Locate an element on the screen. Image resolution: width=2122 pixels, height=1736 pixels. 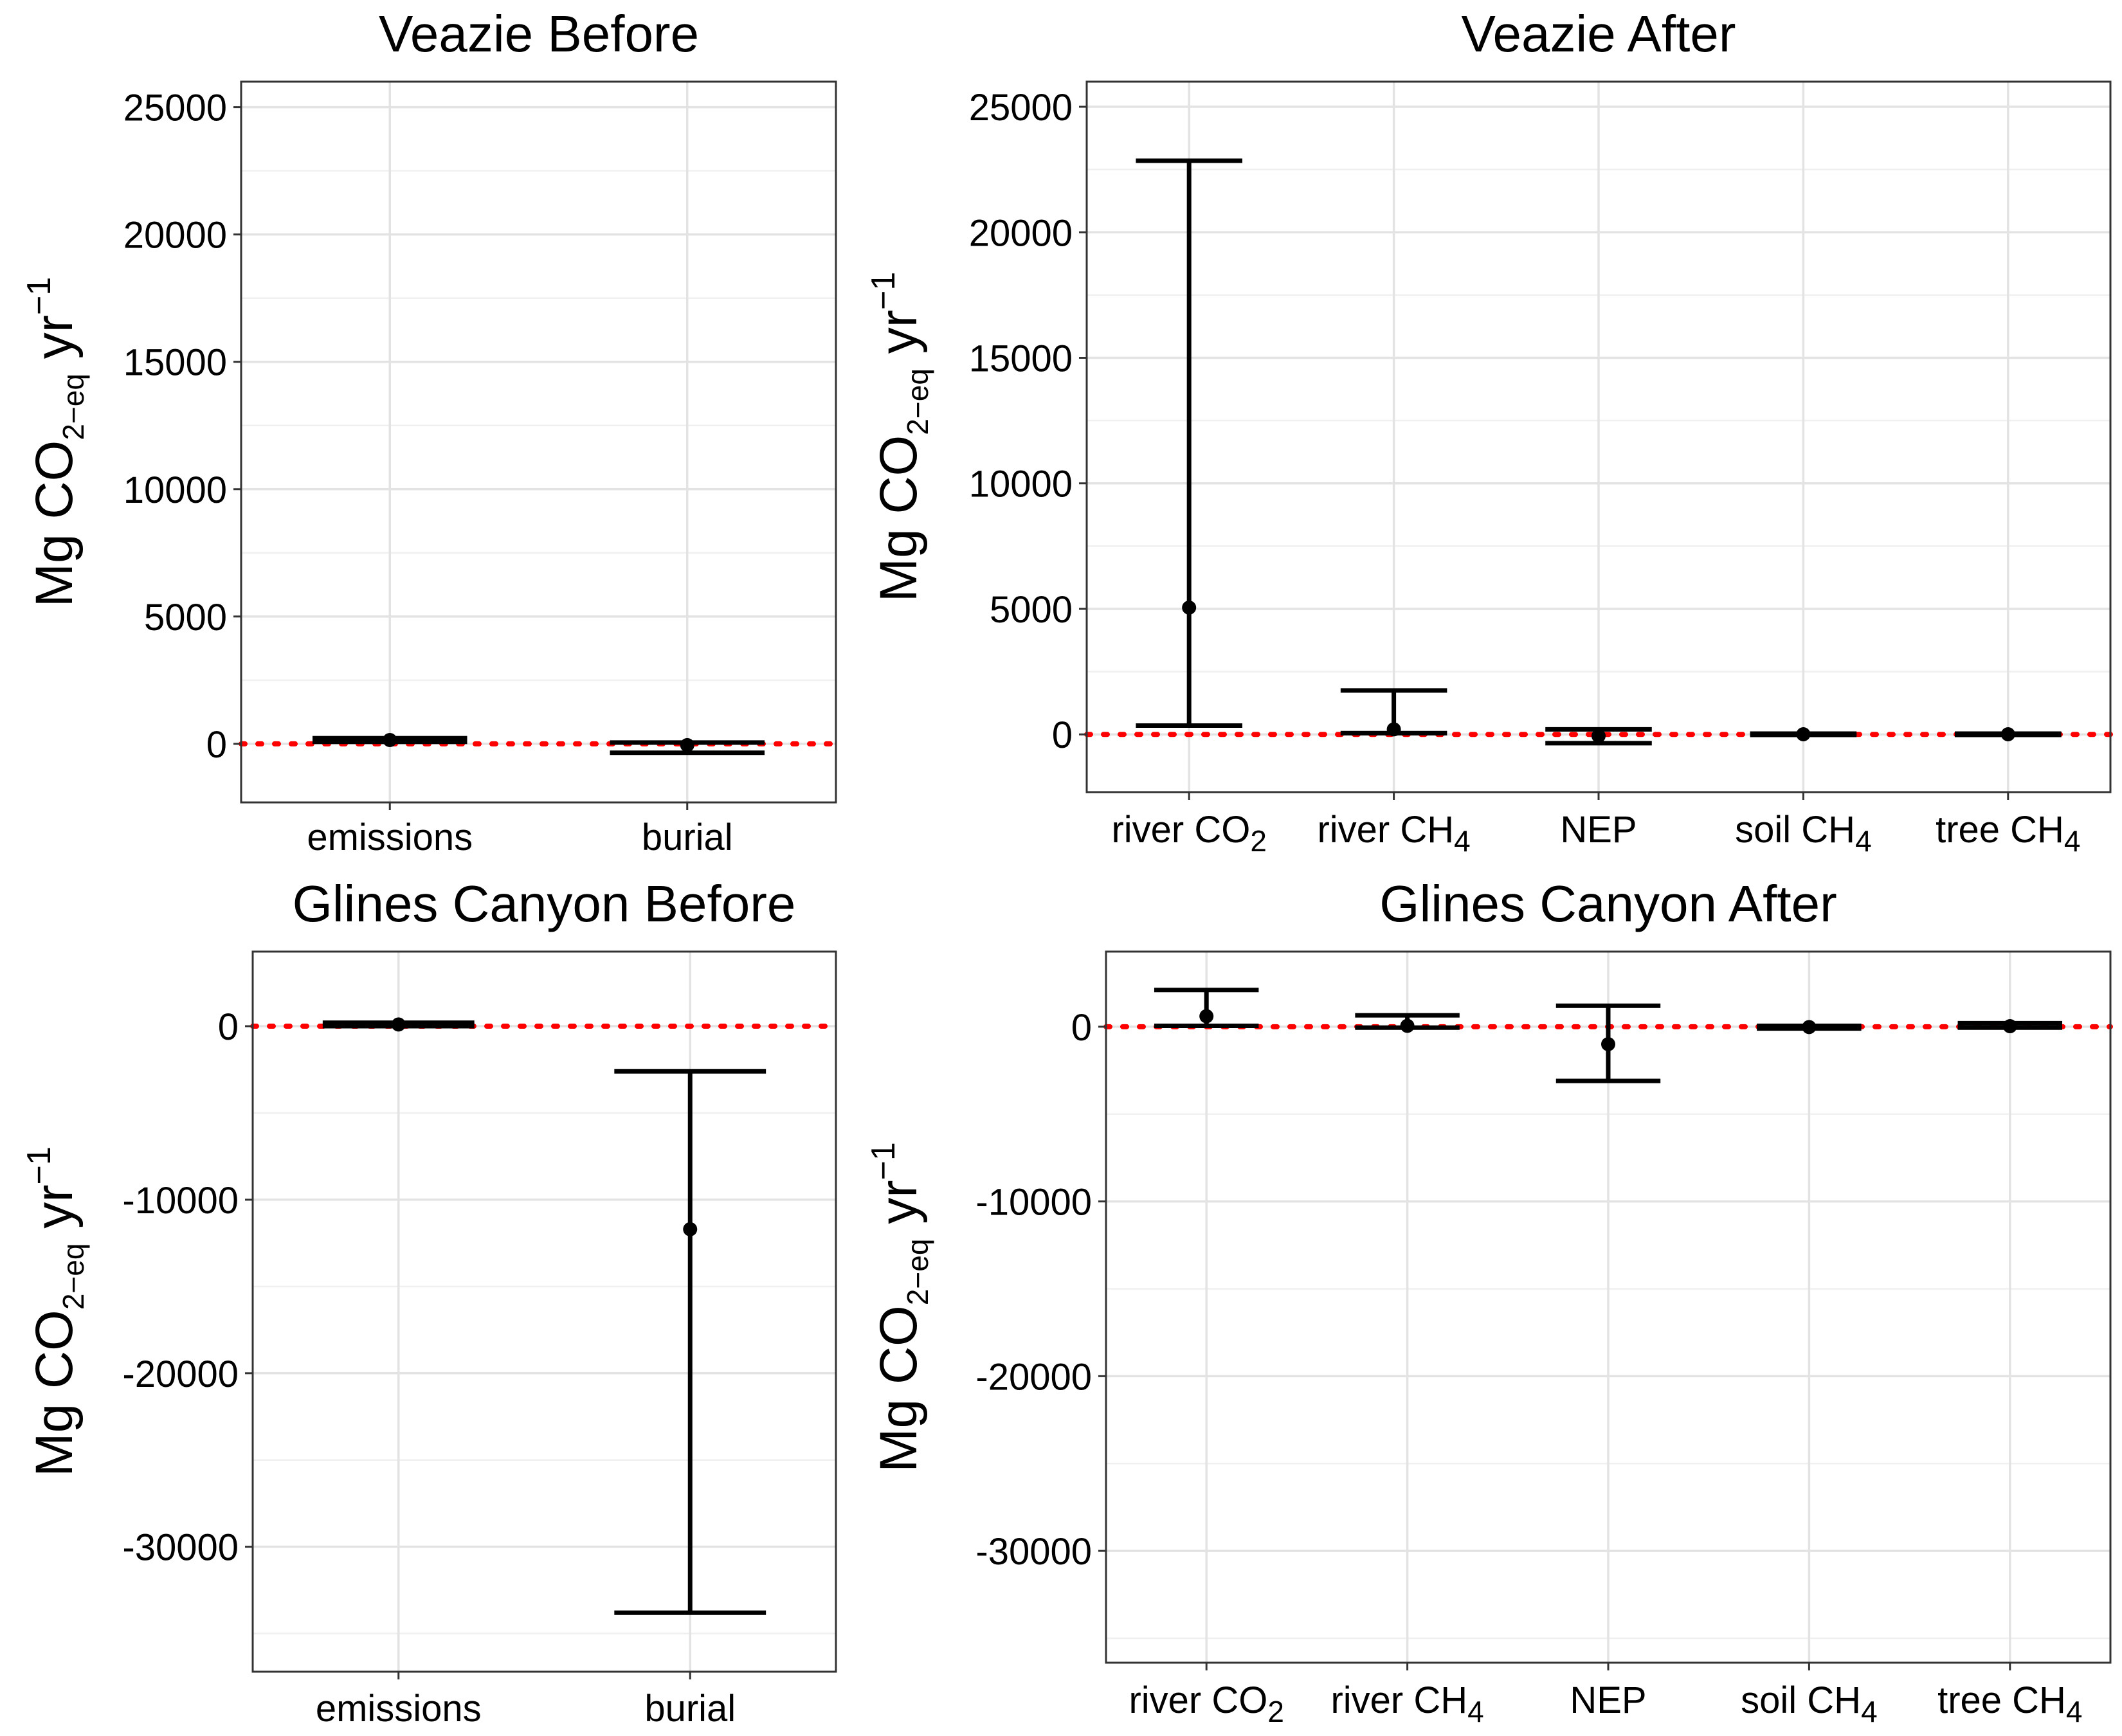
panel-title: Glines Canyon Before is located at coordinates (544, 903).